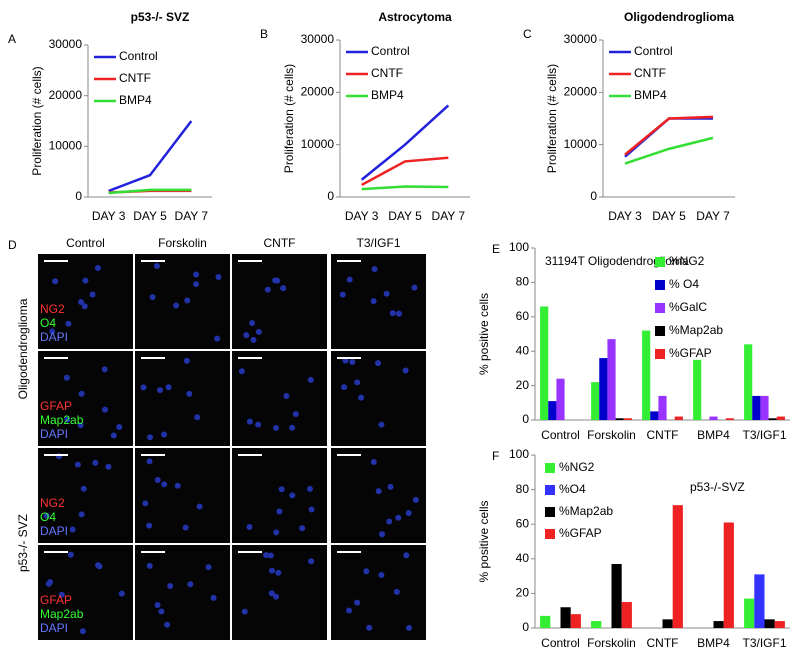  I want to click on legend-label: % O4, so click(684, 284).